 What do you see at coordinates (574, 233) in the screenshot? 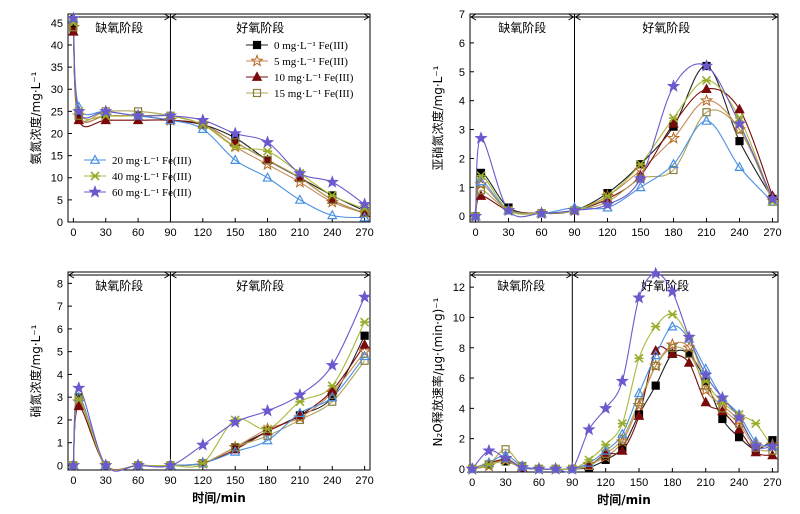
I see `x-tick-label: 90` at bounding box center [574, 233].